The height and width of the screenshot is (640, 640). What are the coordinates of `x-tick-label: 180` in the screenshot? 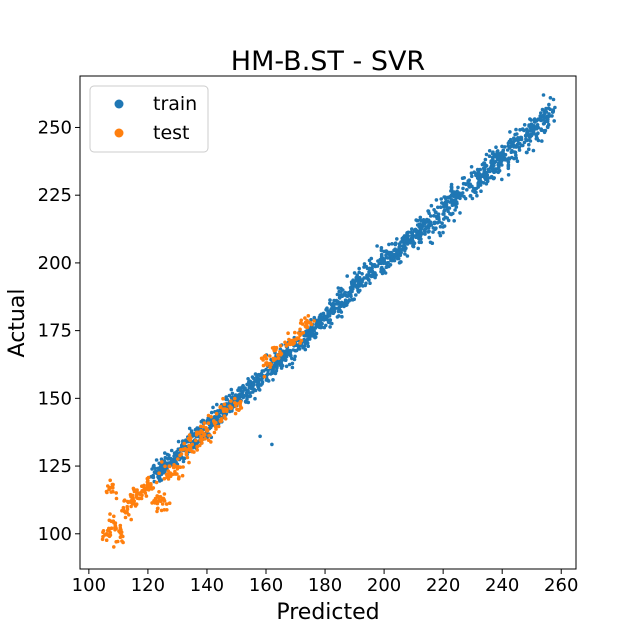 It's located at (325, 585).